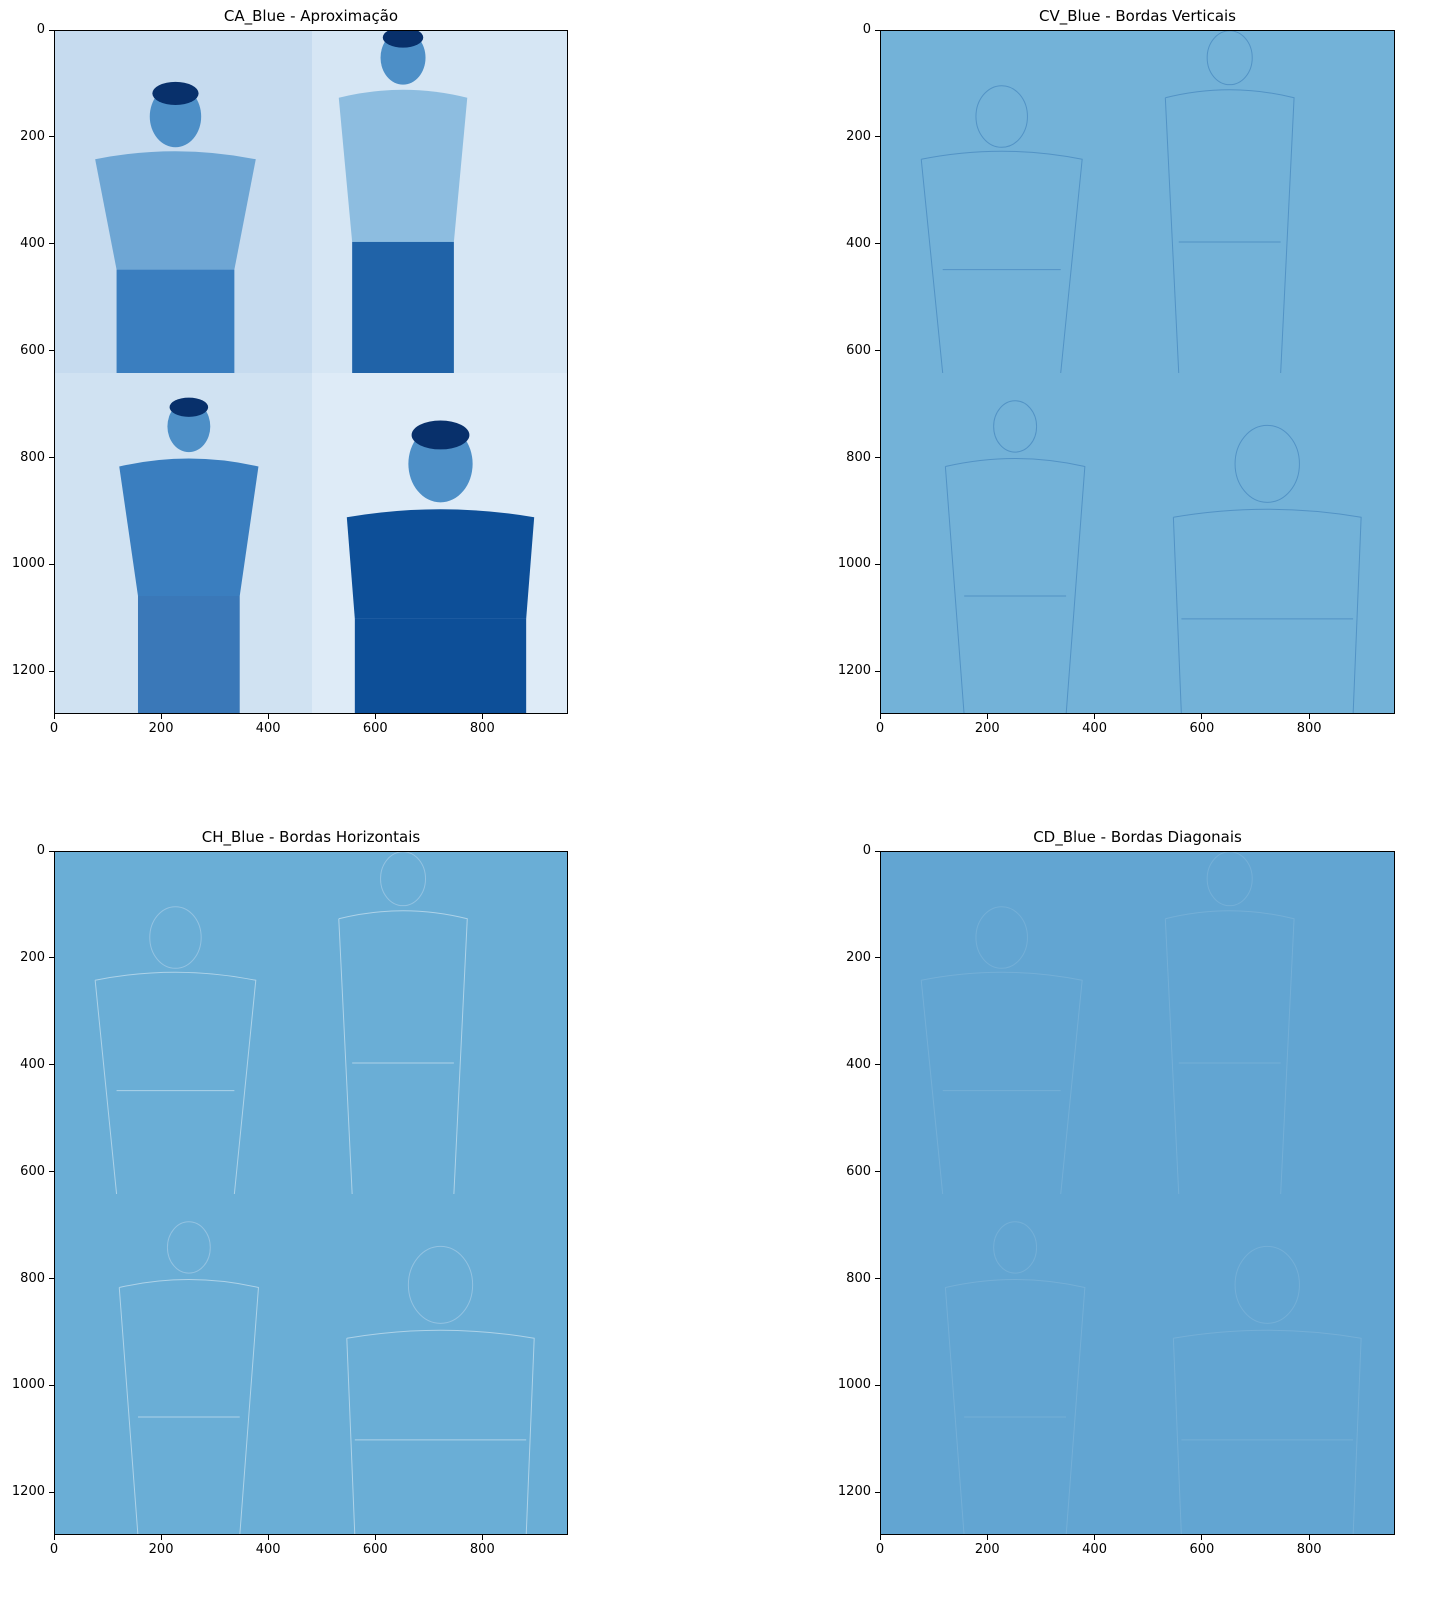  What do you see at coordinates (311, 837) in the screenshot?
I see `subplot-title: CH_Blue - Bordas Horizontais` at bounding box center [311, 837].